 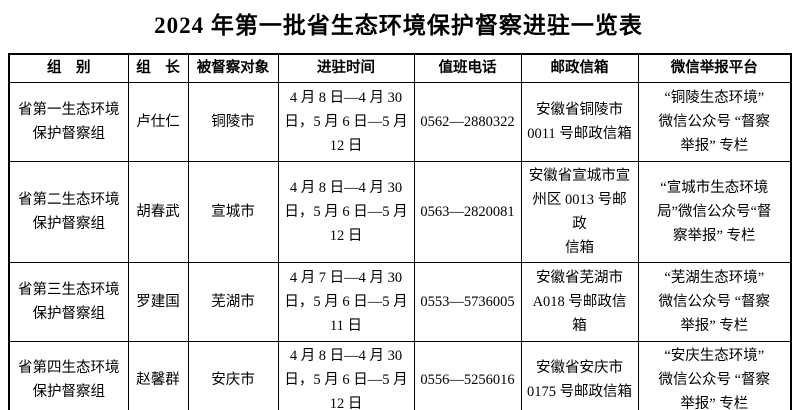 What do you see at coordinates (467, 121) in the screenshot?
I see `cell-phone: 0562—2880322` at bounding box center [467, 121].